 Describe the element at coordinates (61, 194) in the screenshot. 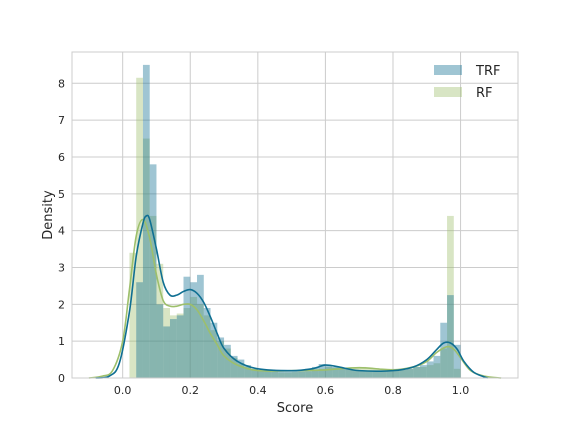

I see `y-tick-label: 5` at that location.